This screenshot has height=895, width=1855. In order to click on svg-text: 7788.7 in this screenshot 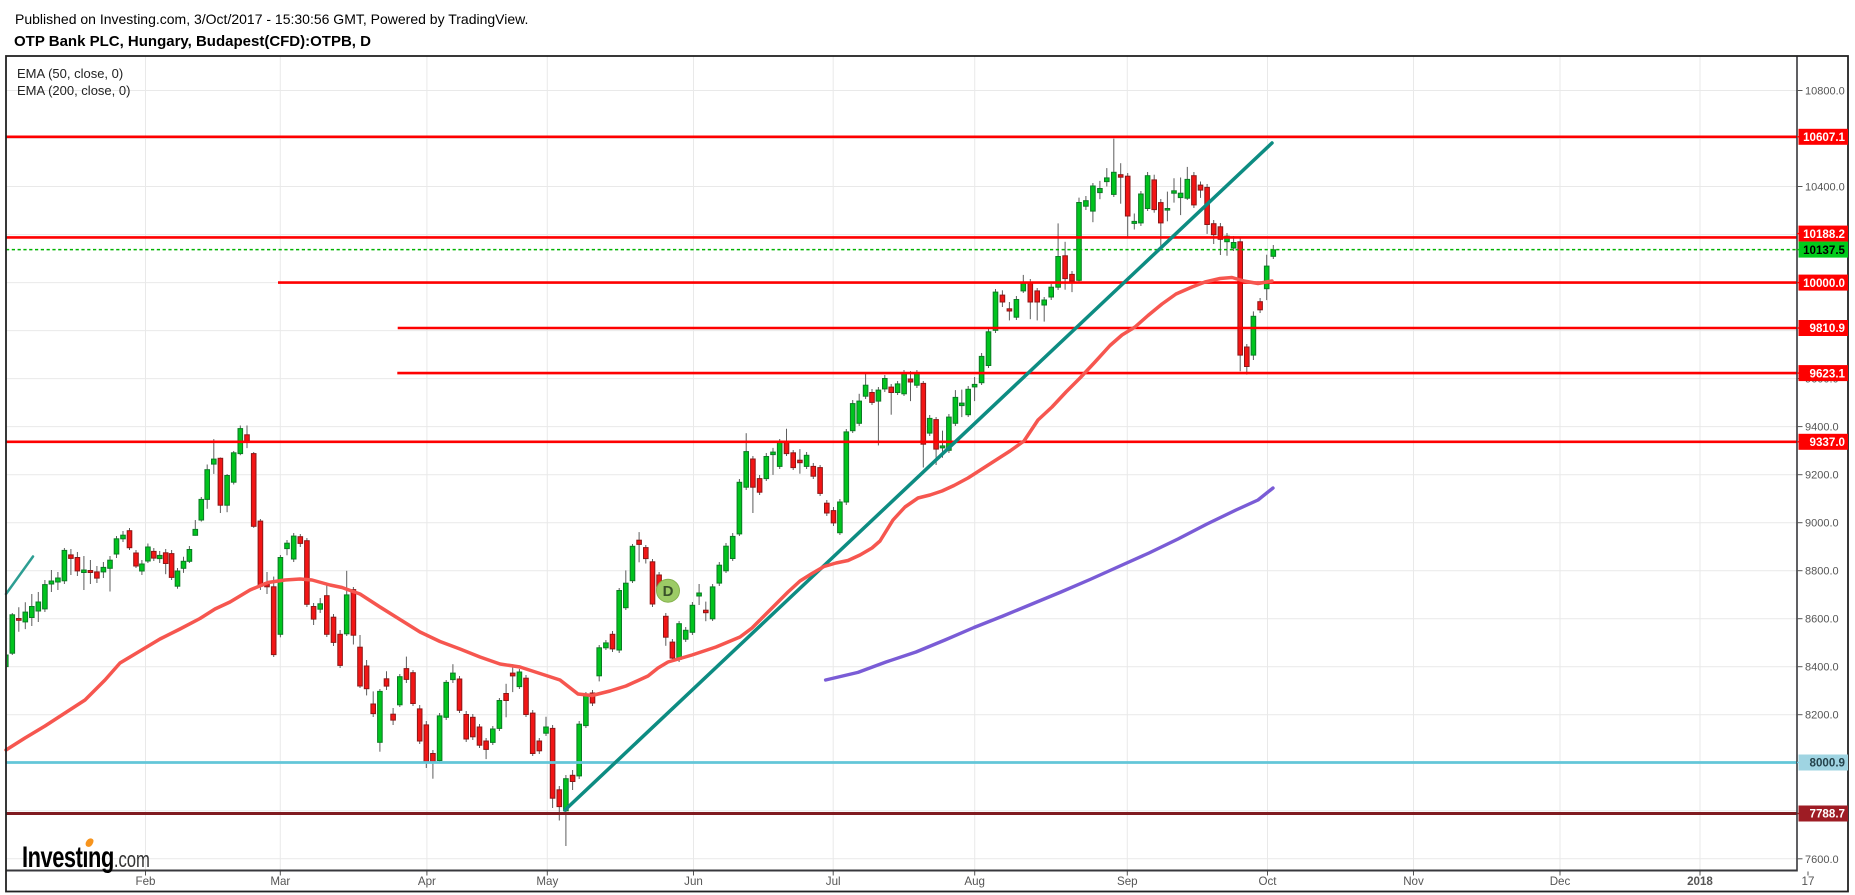, I will do `click(1827, 814)`.